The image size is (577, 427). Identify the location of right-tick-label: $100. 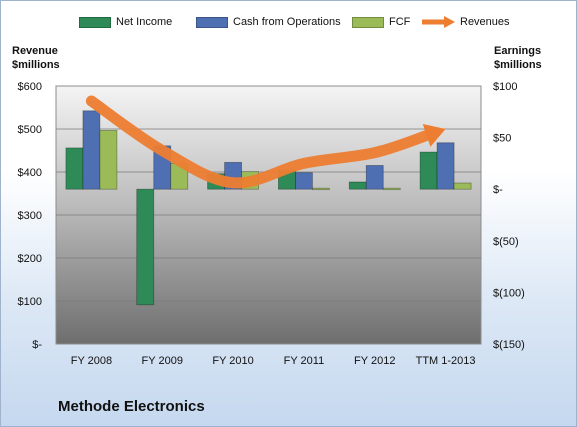
(505, 87).